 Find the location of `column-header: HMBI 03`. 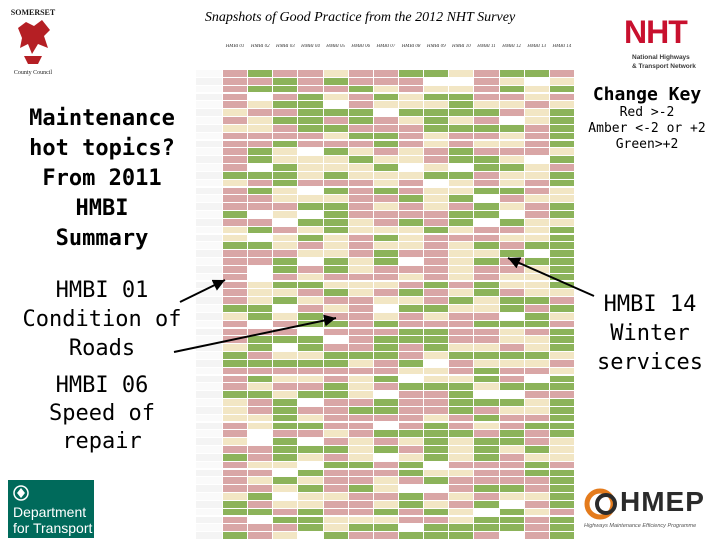

column-header: HMBI 03 is located at coordinates (285, 46).